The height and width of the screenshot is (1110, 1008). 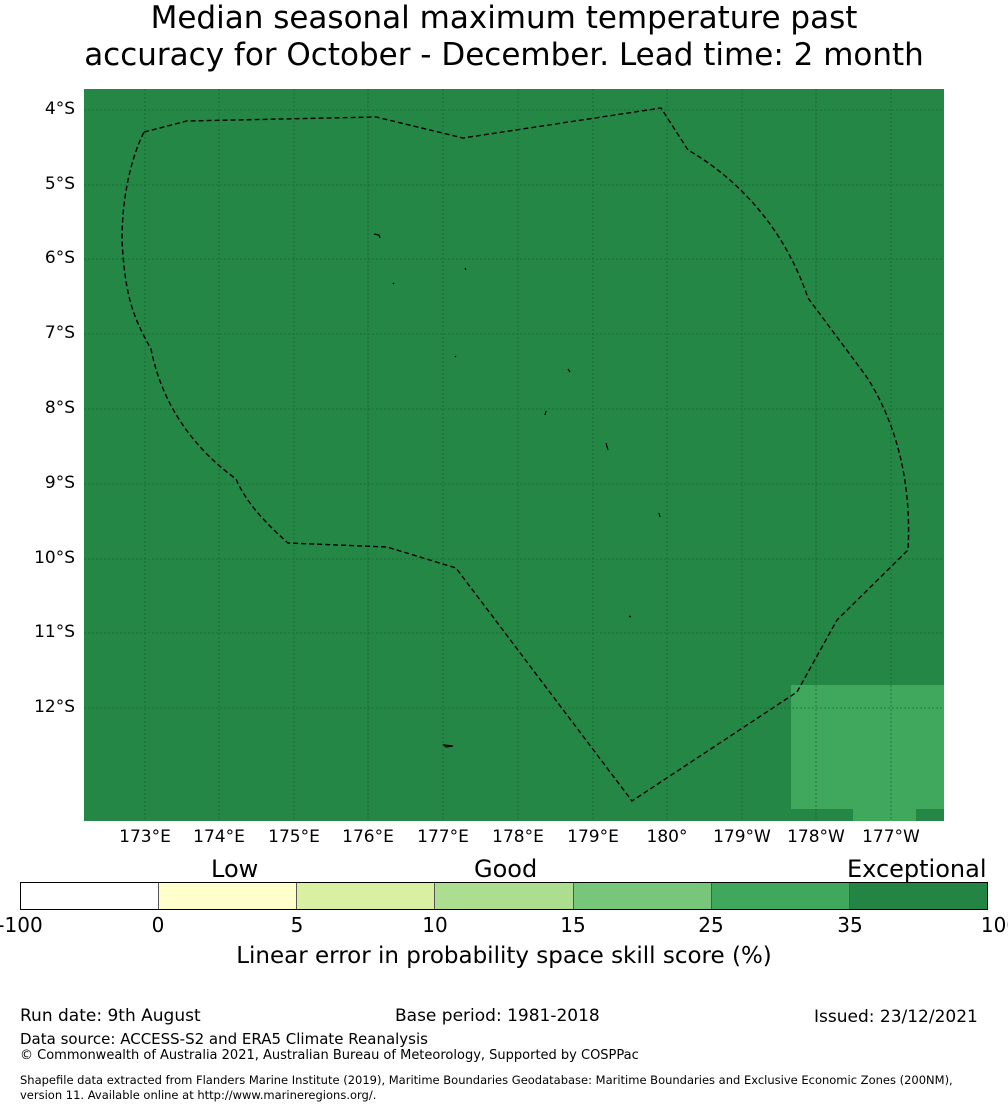 What do you see at coordinates (294, 837) in the screenshot?
I see `lon-label: 175°E` at bounding box center [294, 837].